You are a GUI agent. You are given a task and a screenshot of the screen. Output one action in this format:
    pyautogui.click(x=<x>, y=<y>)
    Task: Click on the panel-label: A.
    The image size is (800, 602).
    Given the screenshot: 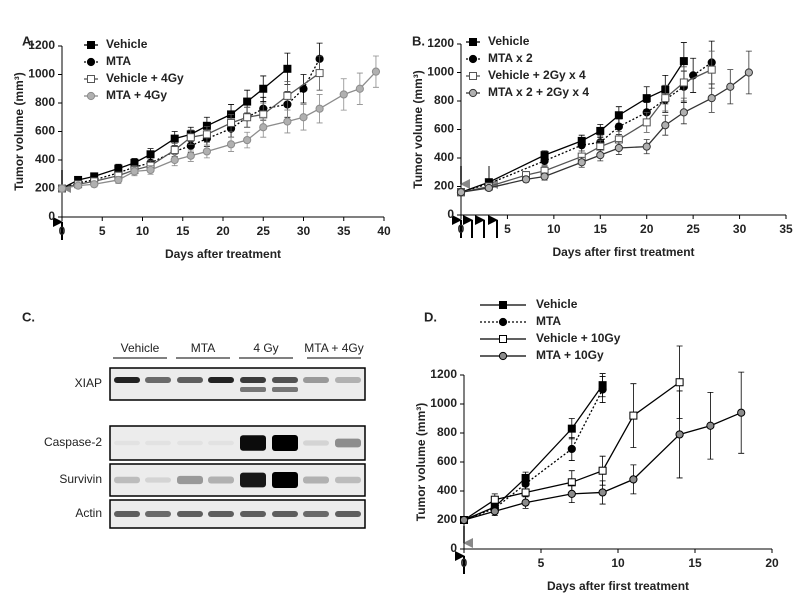 What is the action you would take?
    pyautogui.click(x=28, y=40)
    